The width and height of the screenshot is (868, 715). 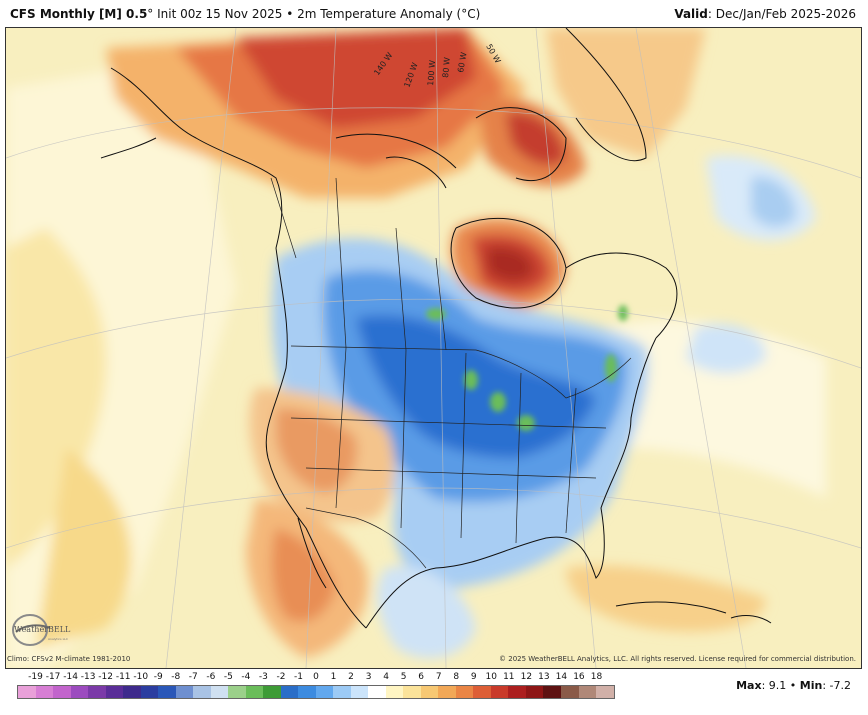 I want to click on max-value: : 9.1, so click(x=774, y=685).